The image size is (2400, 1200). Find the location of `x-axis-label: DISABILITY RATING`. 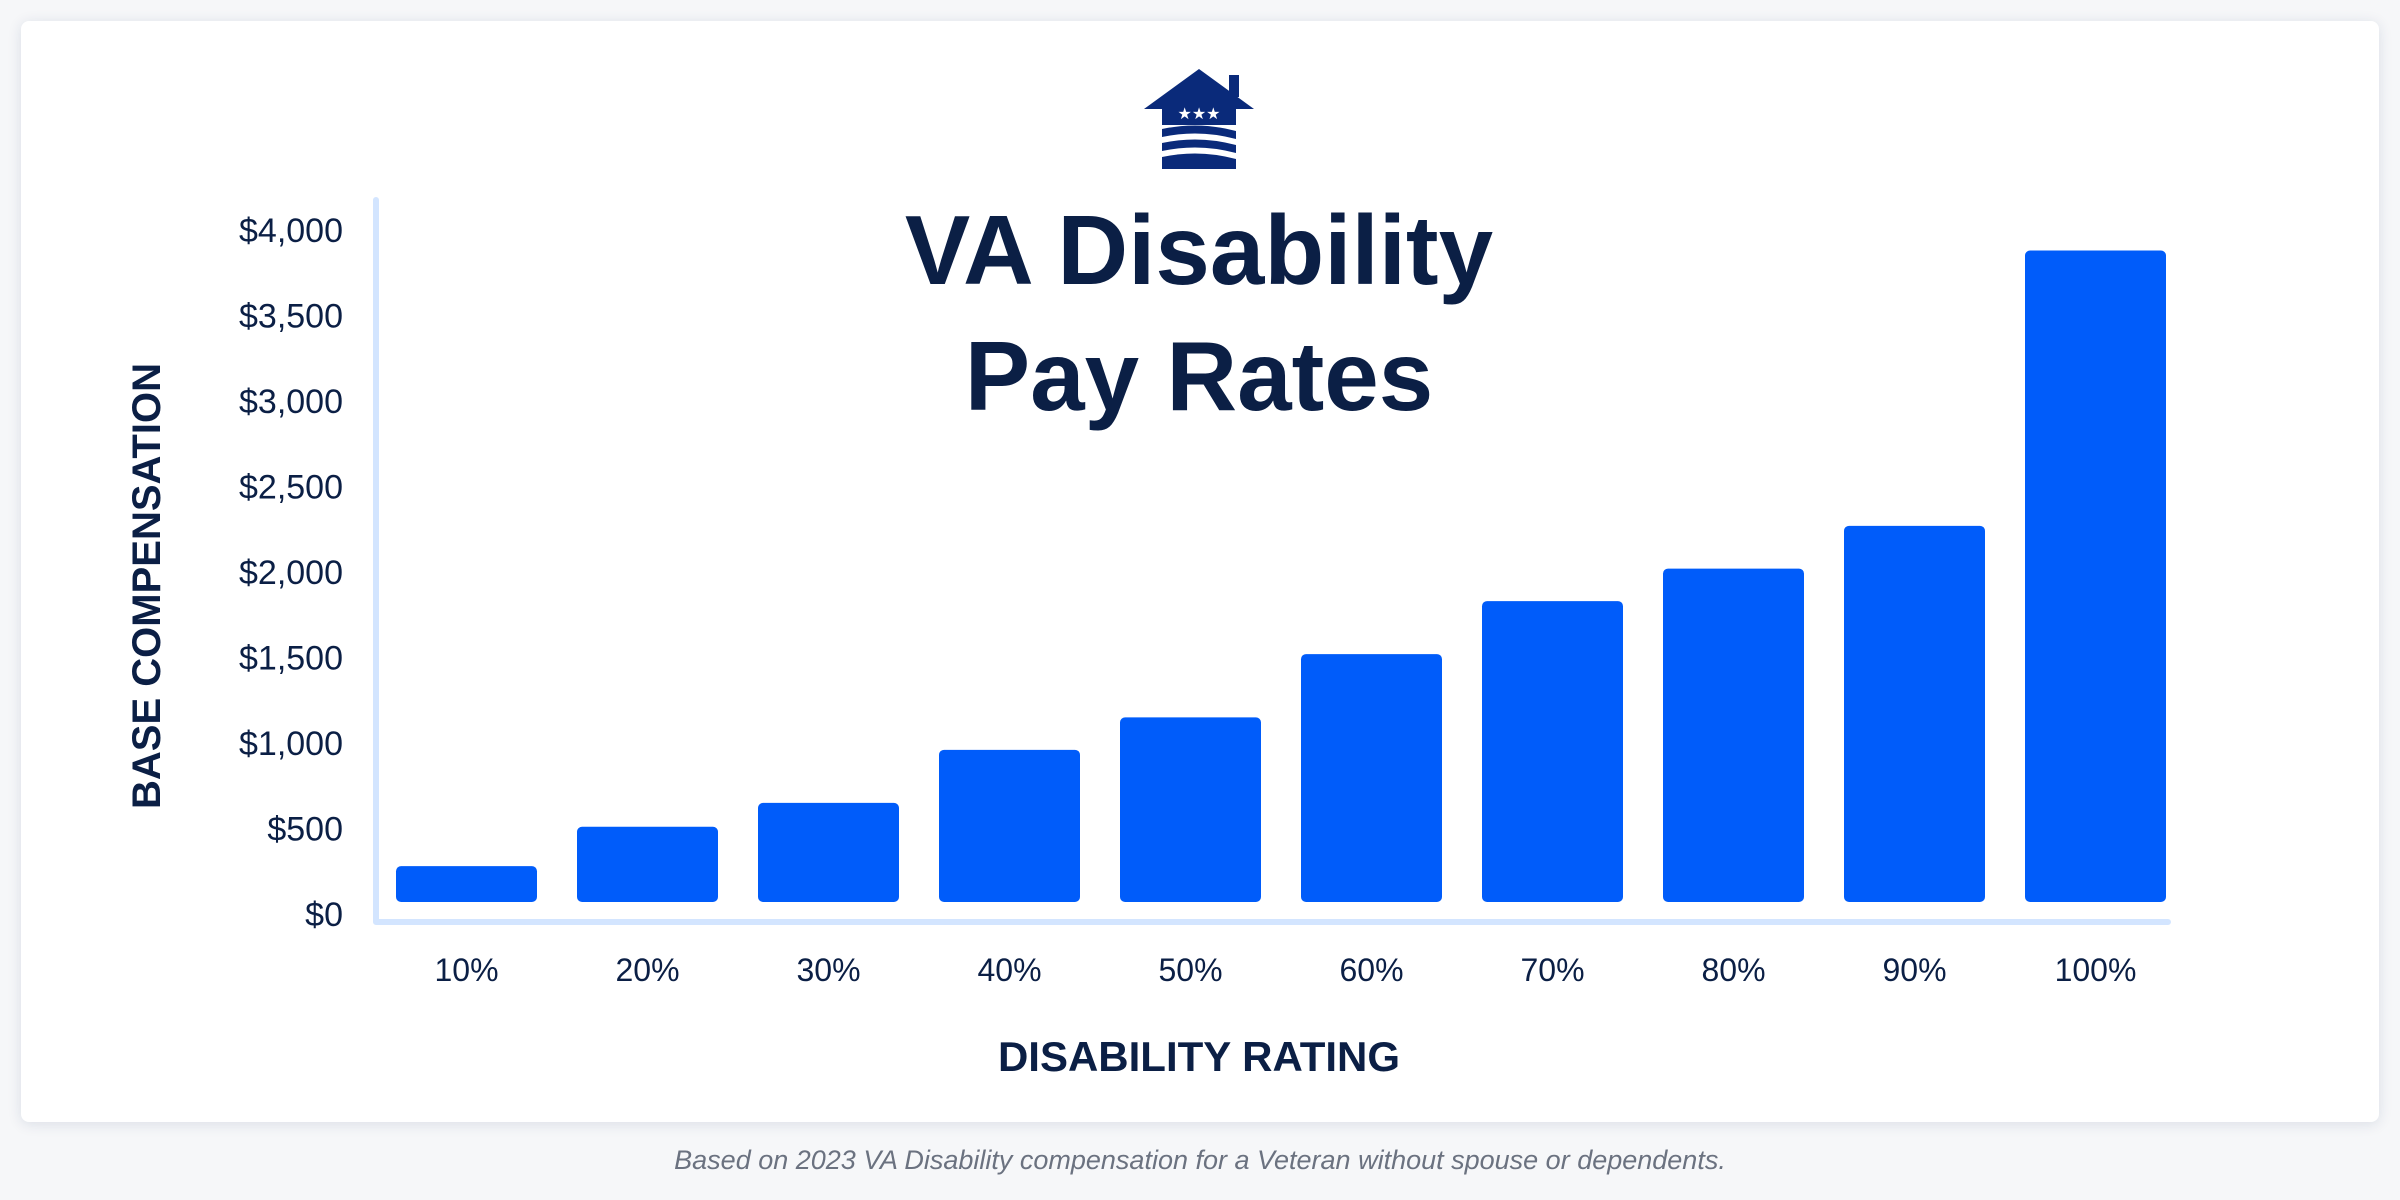

x-axis-label: DISABILITY RATING is located at coordinates (1199, 1056).